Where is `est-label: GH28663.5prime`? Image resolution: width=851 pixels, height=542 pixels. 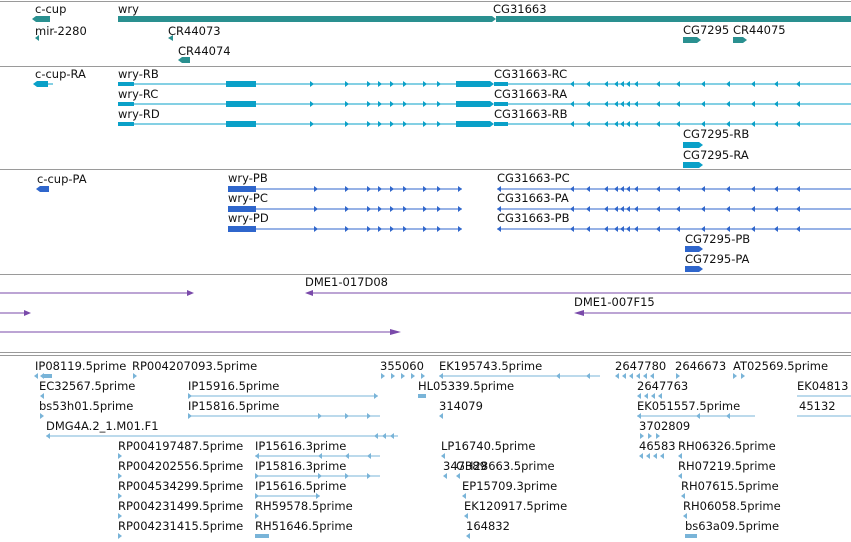
est-label: GH28663.5prime is located at coordinates (505, 466).